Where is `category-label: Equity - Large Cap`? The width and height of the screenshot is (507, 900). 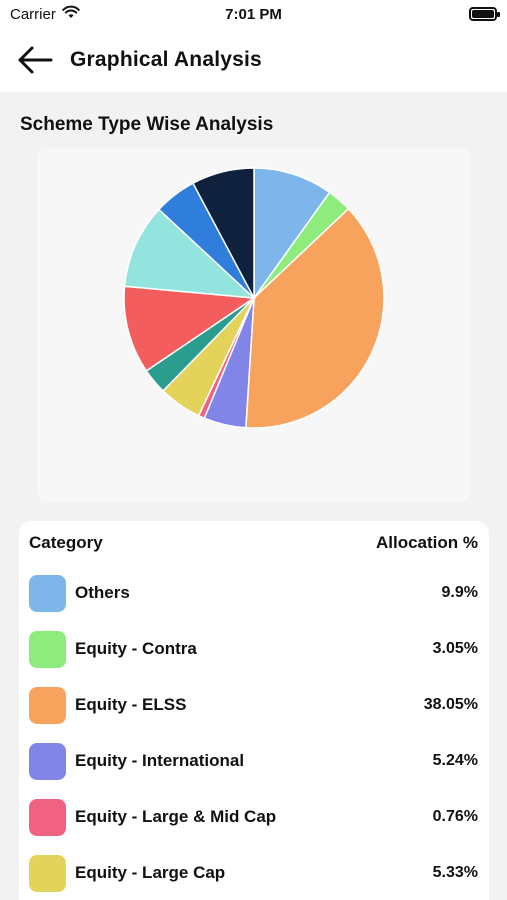
category-label: Equity - Large Cap is located at coordinates (150, 872).